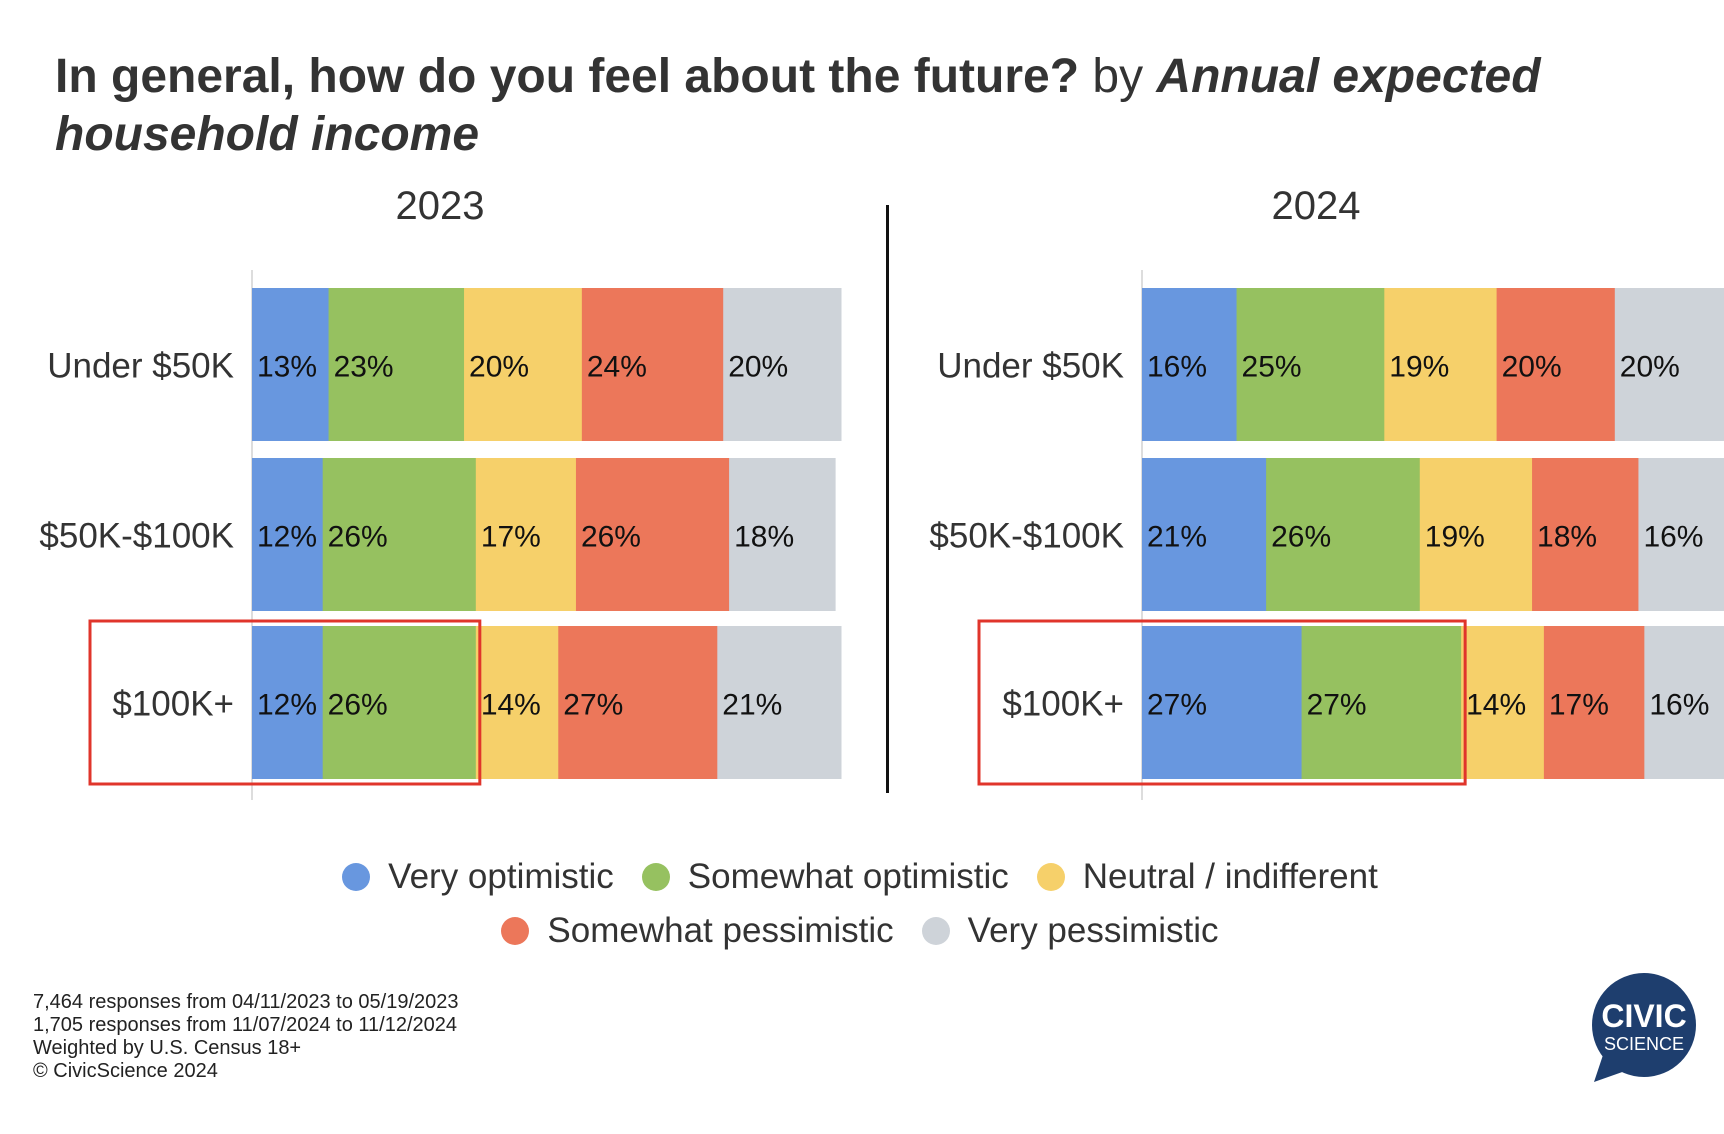 The image size is (1724, 1134). I want to click on footnote-weighting: Weighted by U.S. Census 18+, so click(167, 1048).